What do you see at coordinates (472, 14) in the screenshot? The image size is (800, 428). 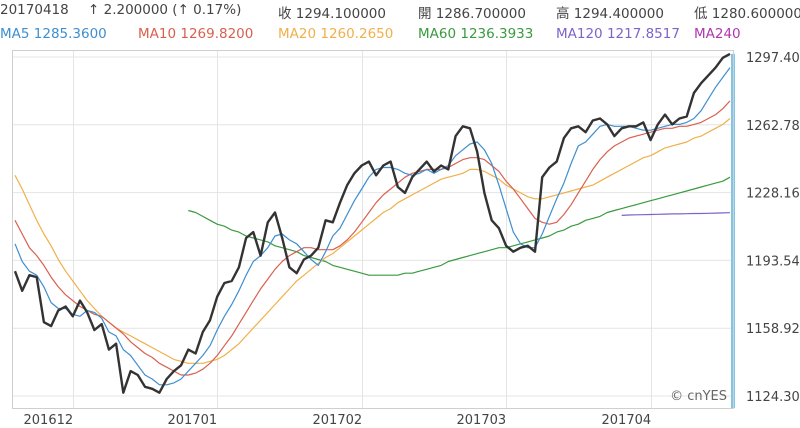 I see `quote-open: 開 1286.700000` at bounding box center [472, 14].